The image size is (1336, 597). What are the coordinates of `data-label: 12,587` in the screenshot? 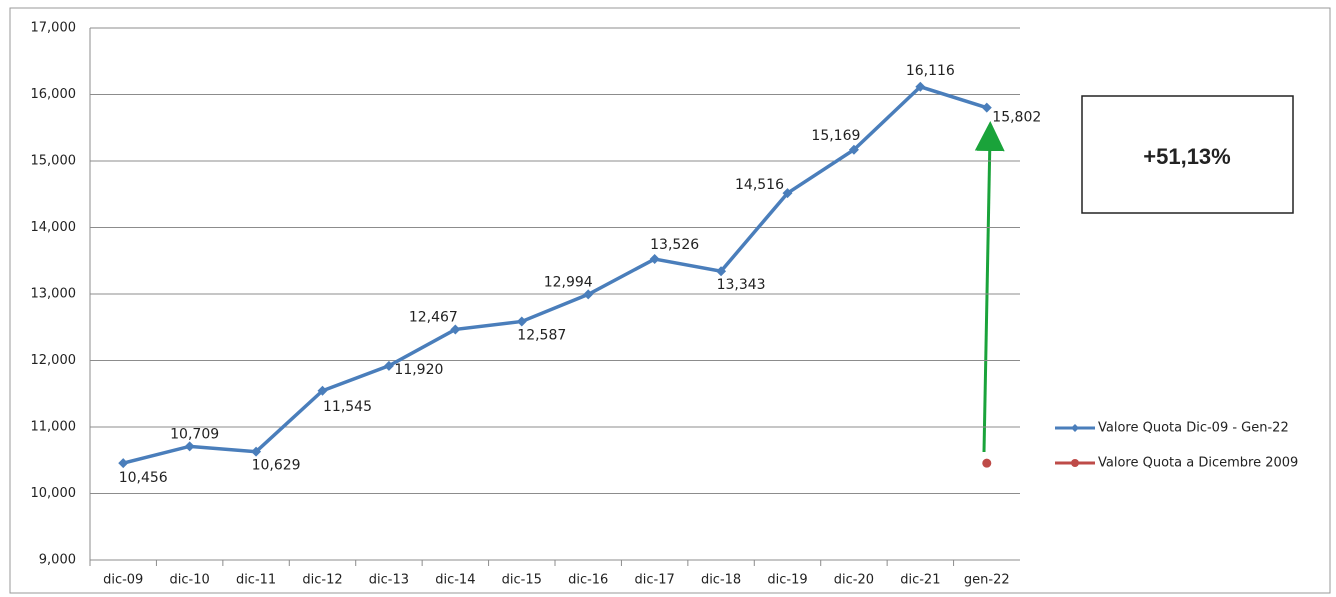 It's located at (541, 335).